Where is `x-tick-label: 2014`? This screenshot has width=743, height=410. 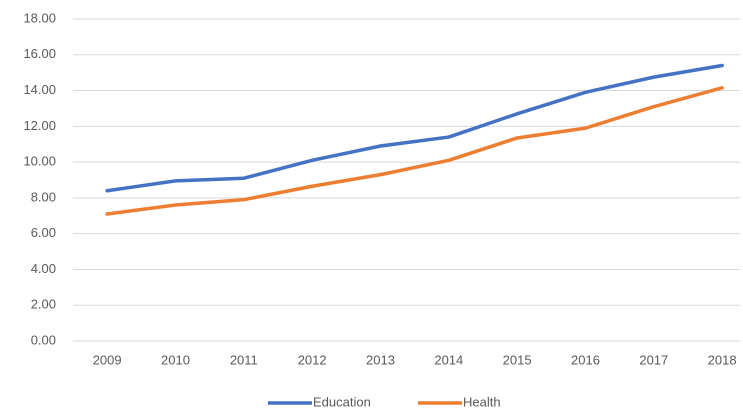 x-tick-label: 2014 is located at coordinates (448, 359).